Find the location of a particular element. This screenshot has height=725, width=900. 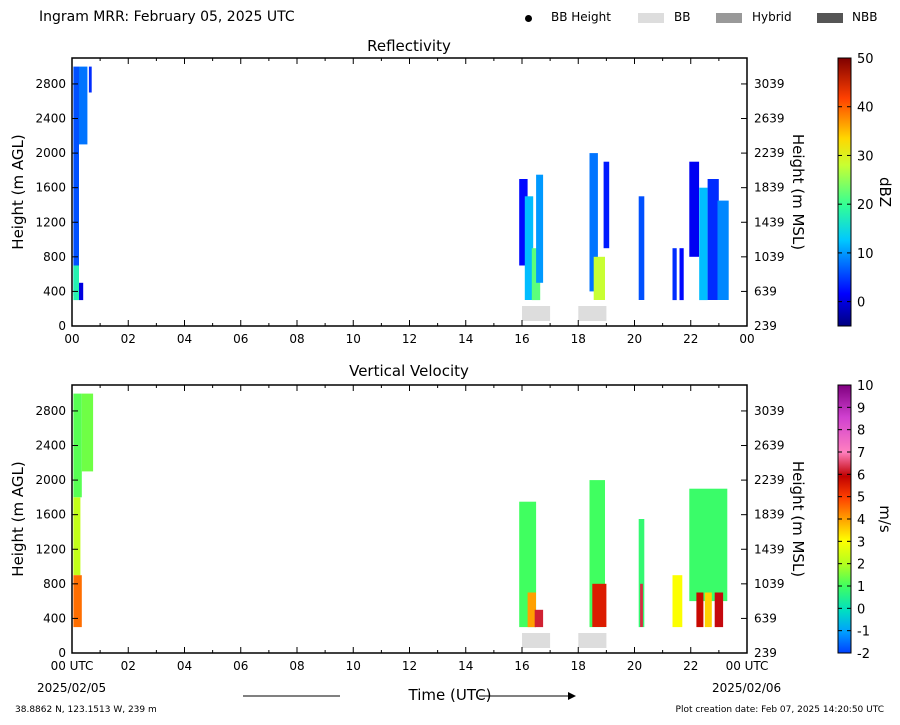

hybrid-swatch-icon is located at coordinates (729, 18).